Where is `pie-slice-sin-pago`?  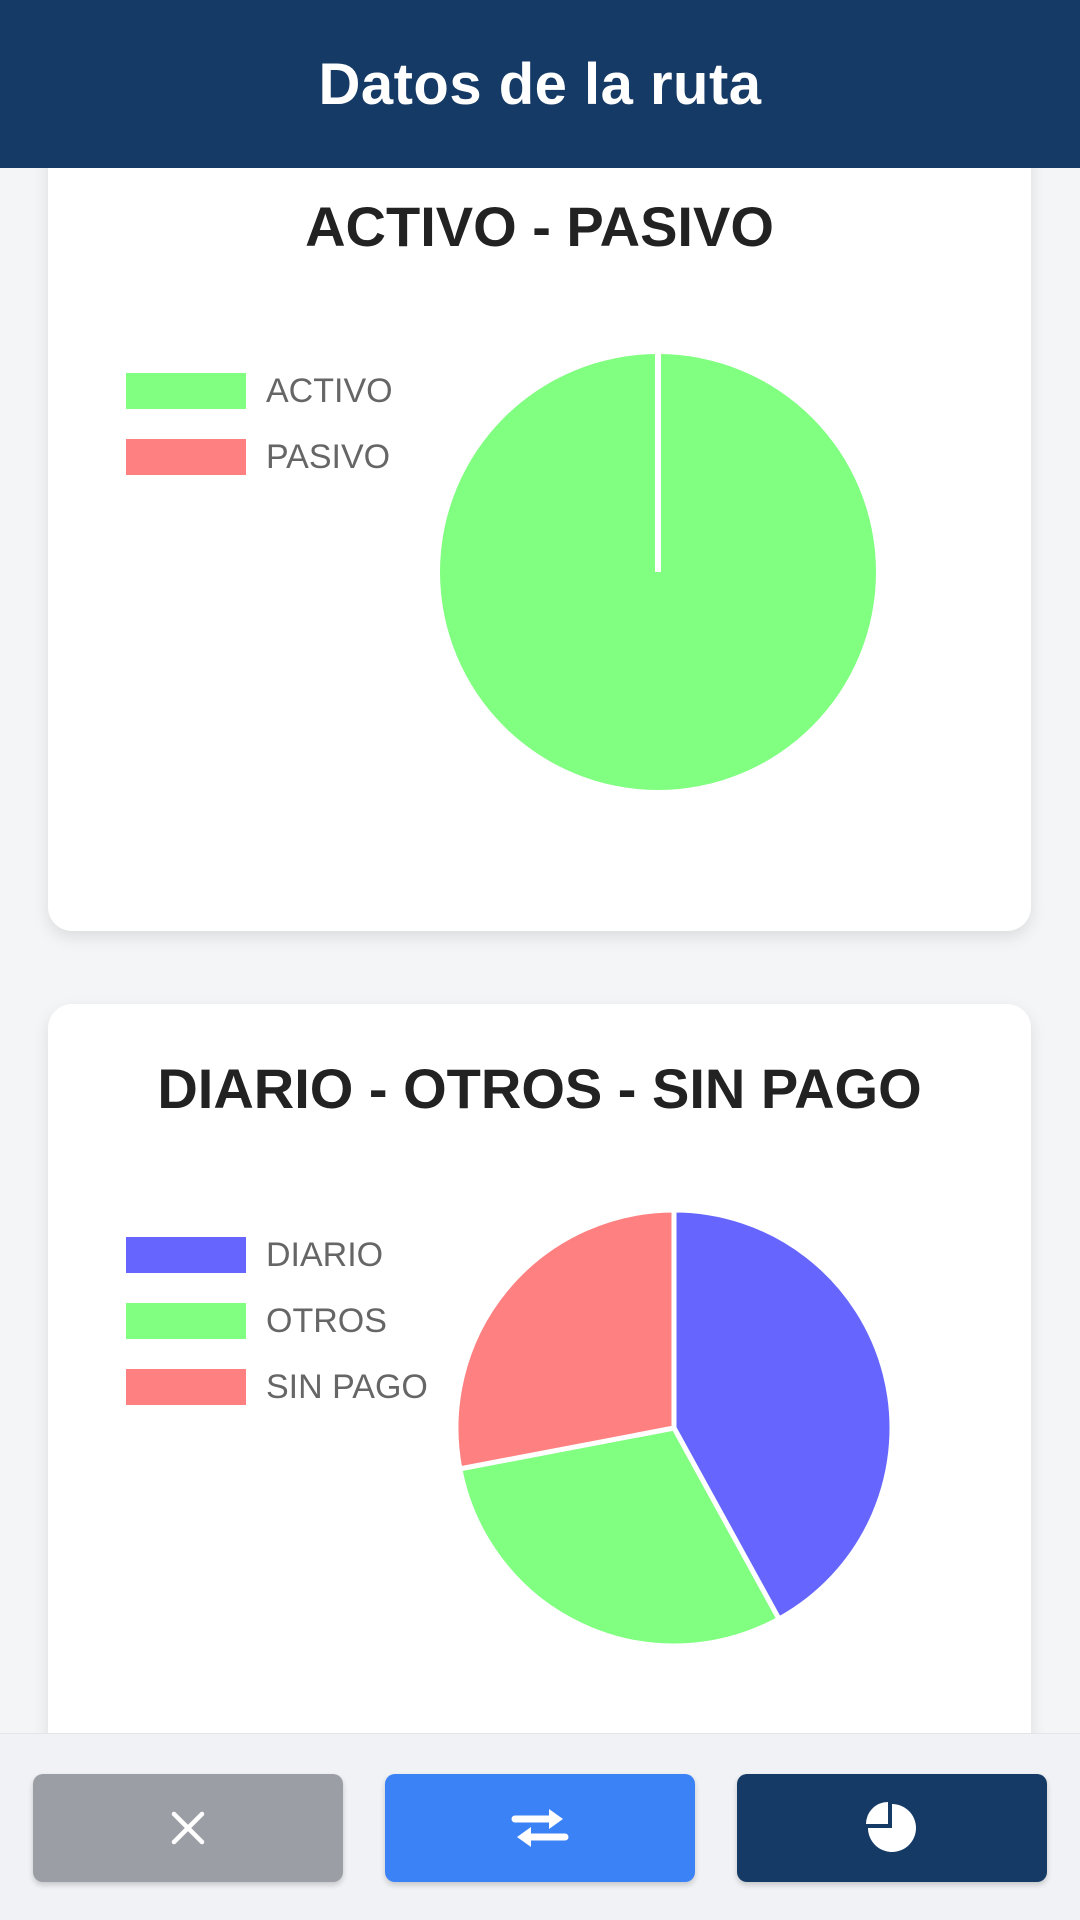
pie-slice-sin-pago is located at coordinates (565, 1339).